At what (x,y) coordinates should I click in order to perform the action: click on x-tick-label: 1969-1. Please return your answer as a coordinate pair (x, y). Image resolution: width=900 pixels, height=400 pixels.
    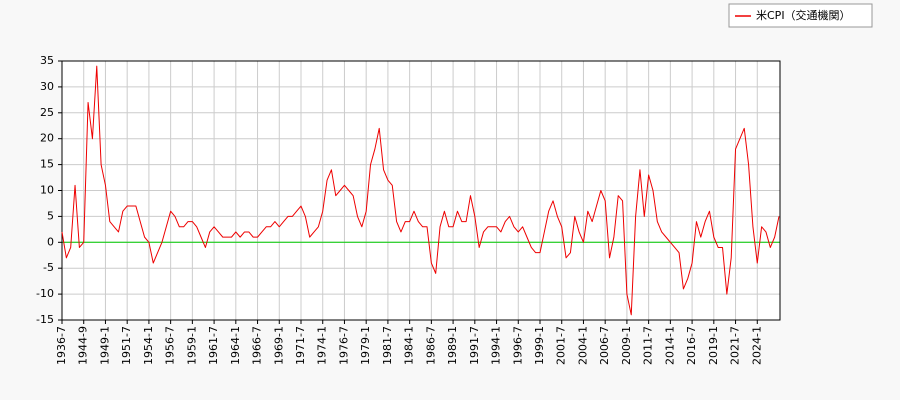
    Looking at the image, I should click on (278, 345).